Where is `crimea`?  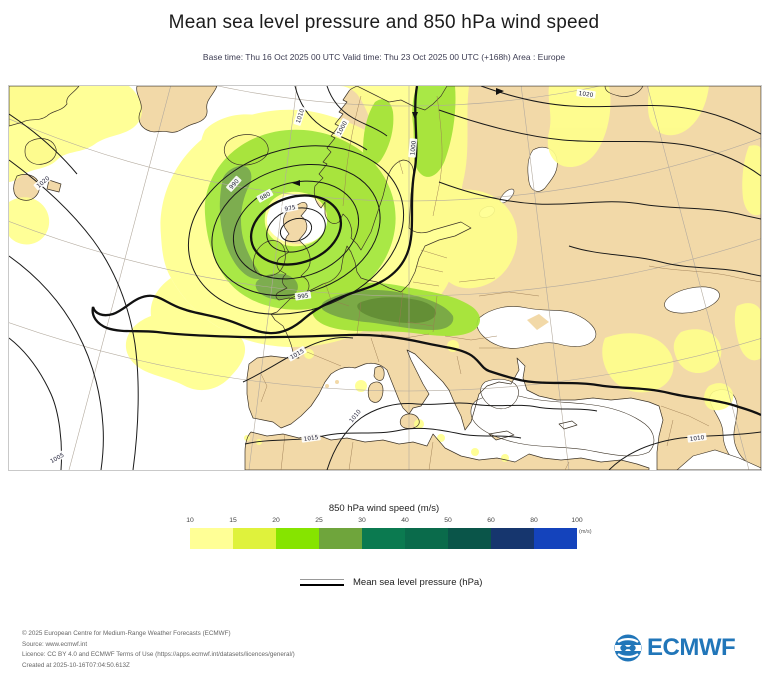 crimea is located at coordinates (538, 322).